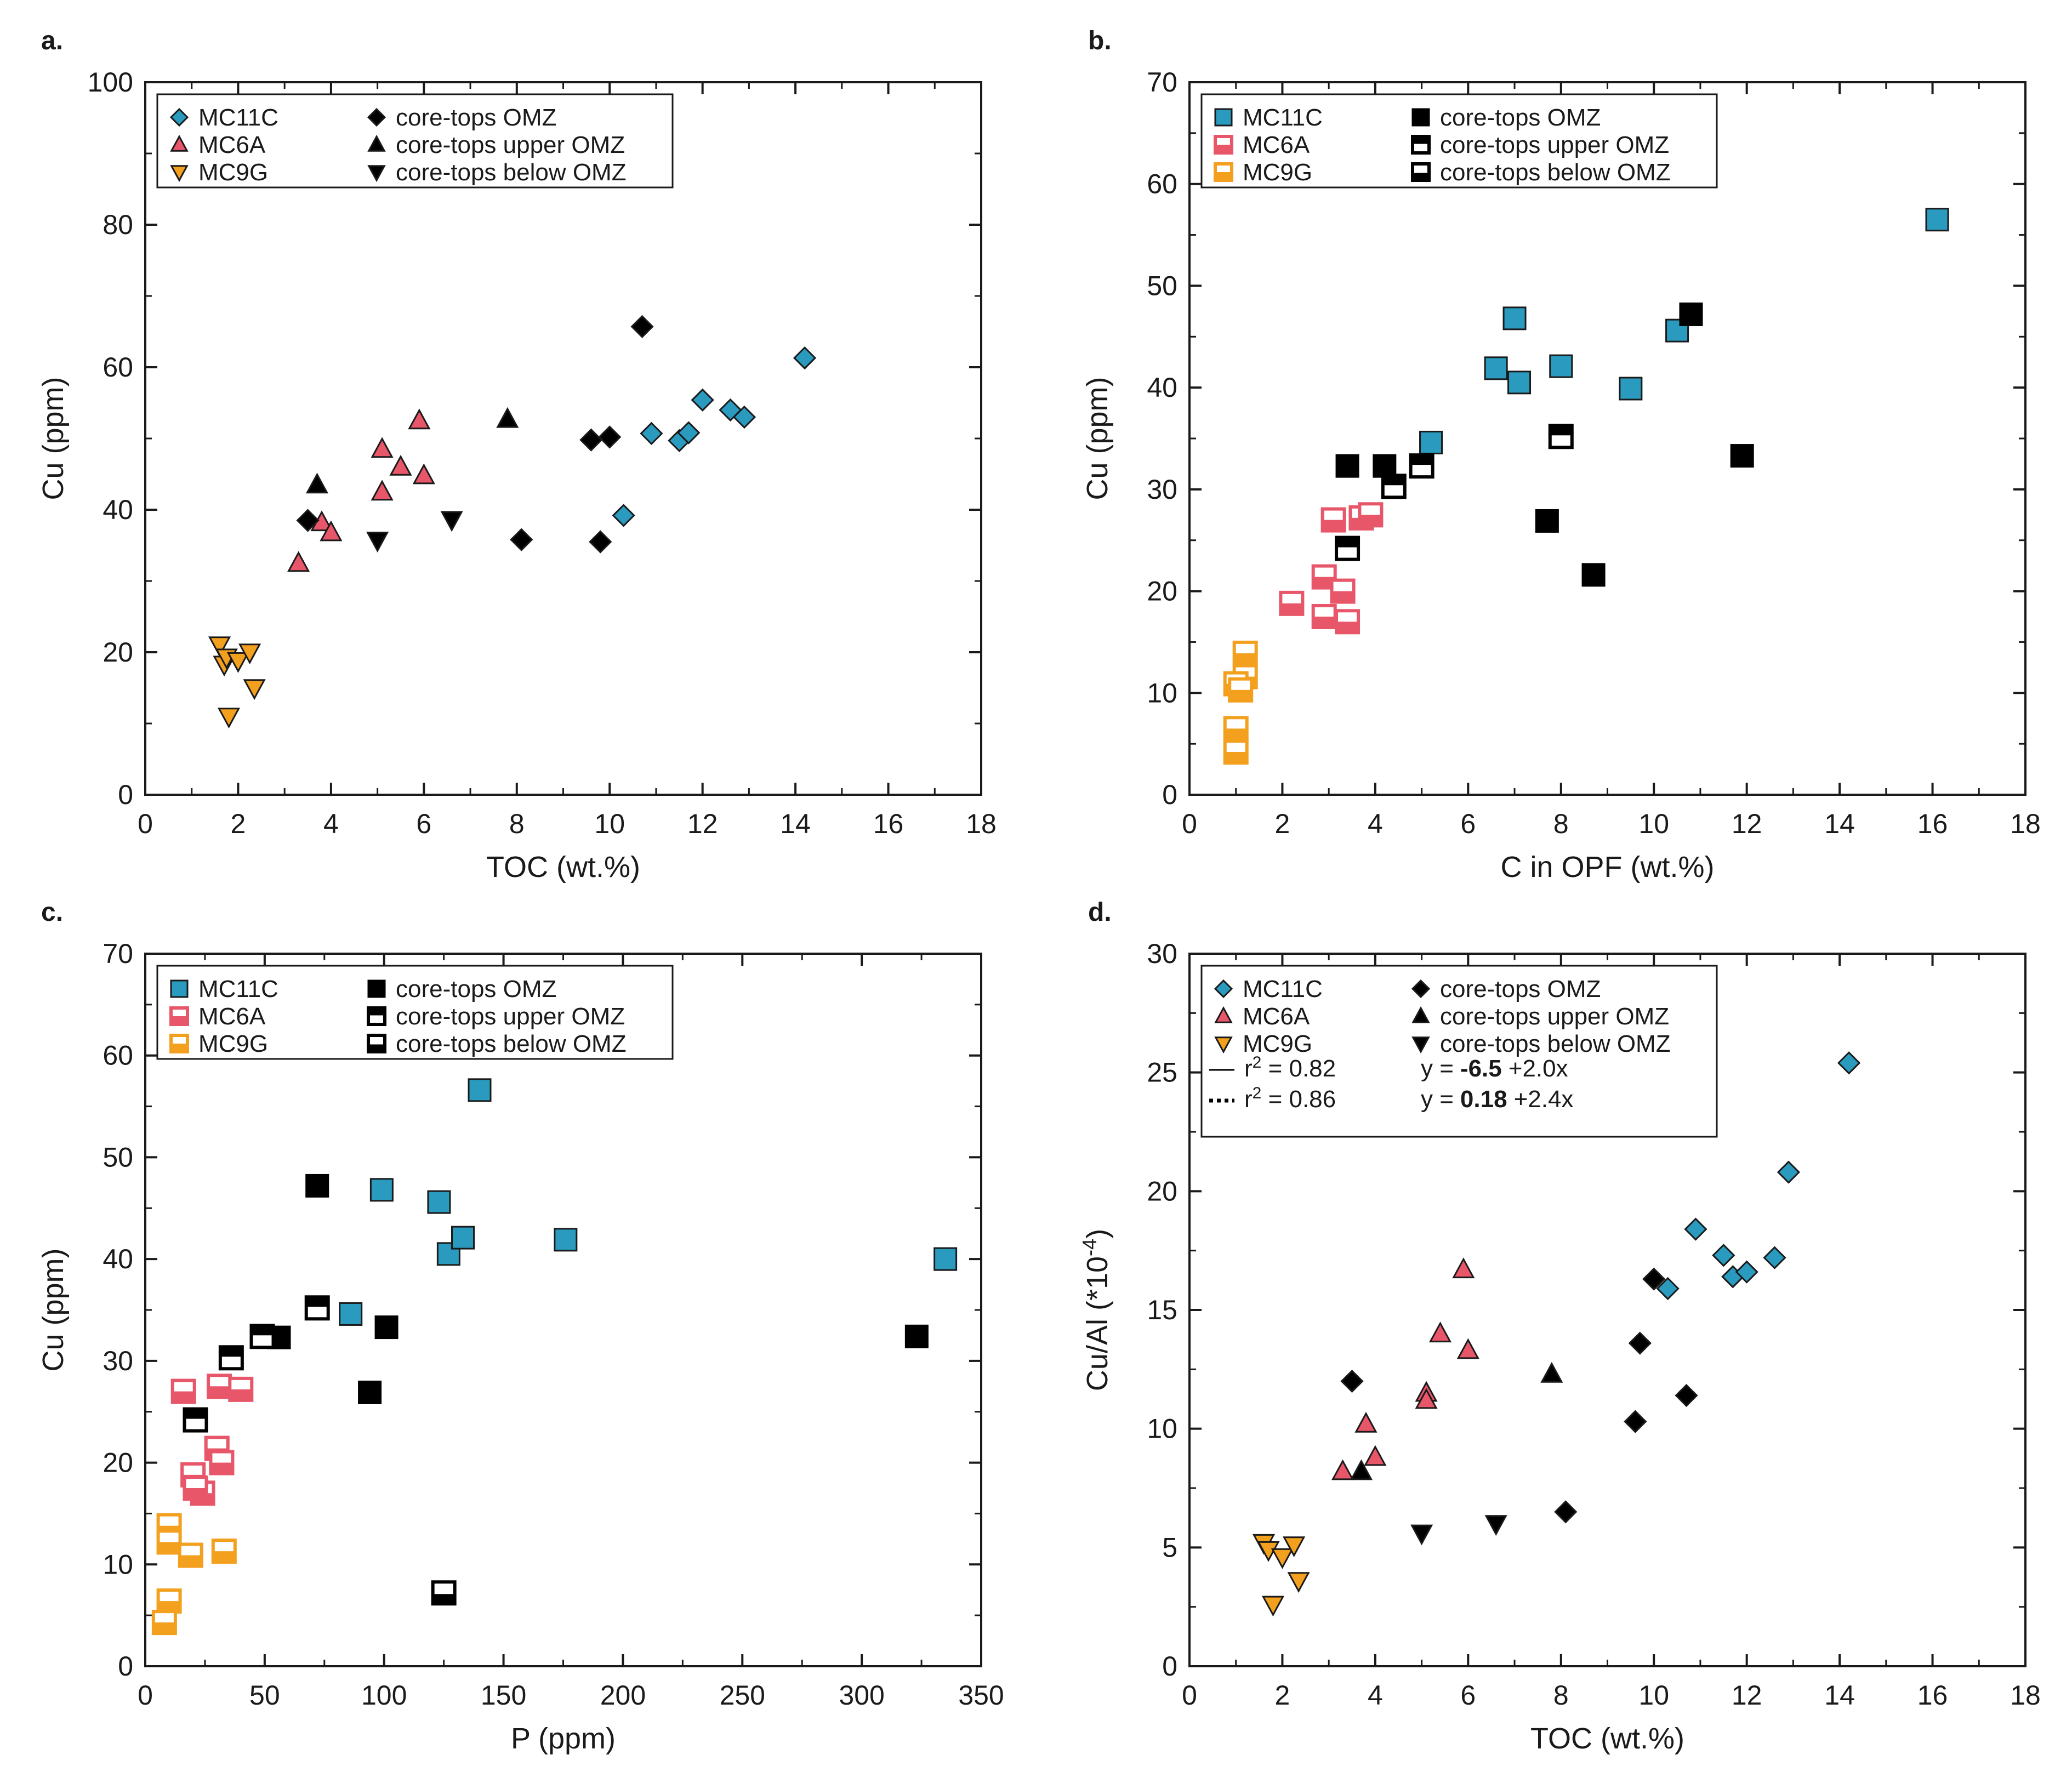 This screenshot has height=1772, width=2072. I want to click on y-tick-label: 50, so click(1162, 286).